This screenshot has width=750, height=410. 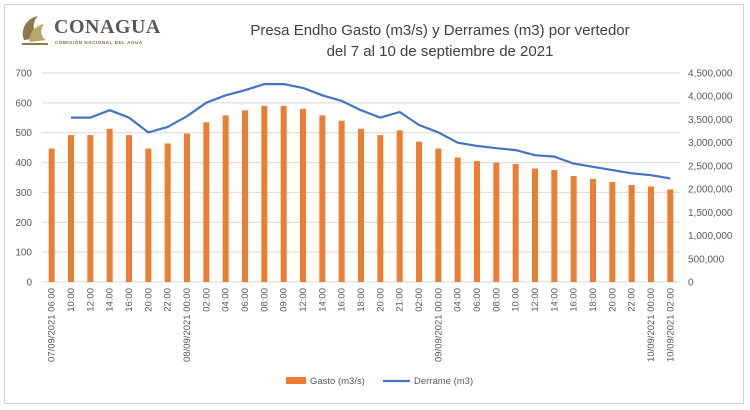 I want to click on chart-title-line2: del 7 al 10 de septiembre de 2021, so click(x=440, y=51).